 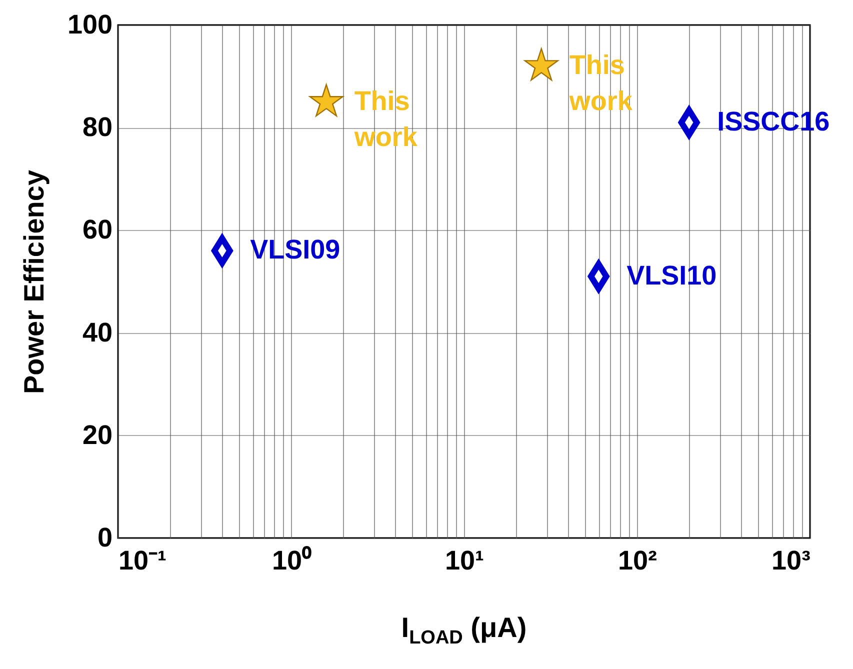 What do you see at coordinates (292, 561) in the screenshot?
I see `x-tick-label: 10⁰` at bounding box center [292, 561].